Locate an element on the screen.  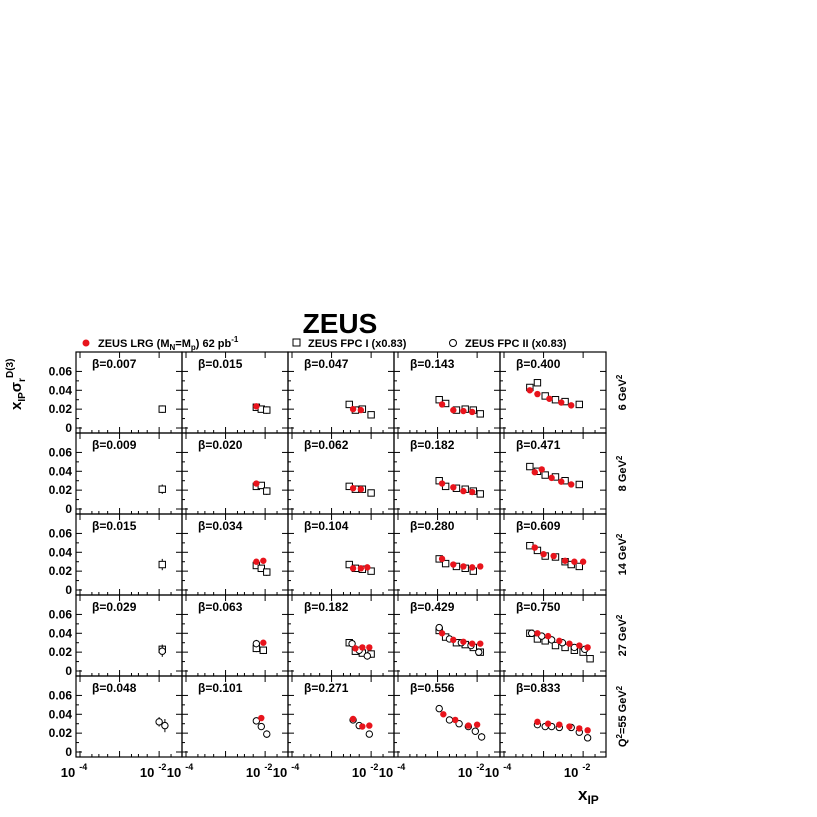
beta-label: β=0.271 is located at coordinates (326, 688).